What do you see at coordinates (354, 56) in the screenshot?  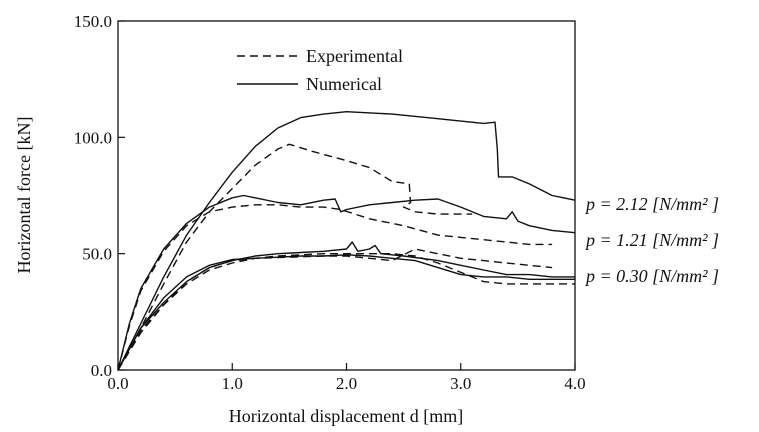 I see `legend-label-experimental: Experimental` at bounding box center [354, 56].